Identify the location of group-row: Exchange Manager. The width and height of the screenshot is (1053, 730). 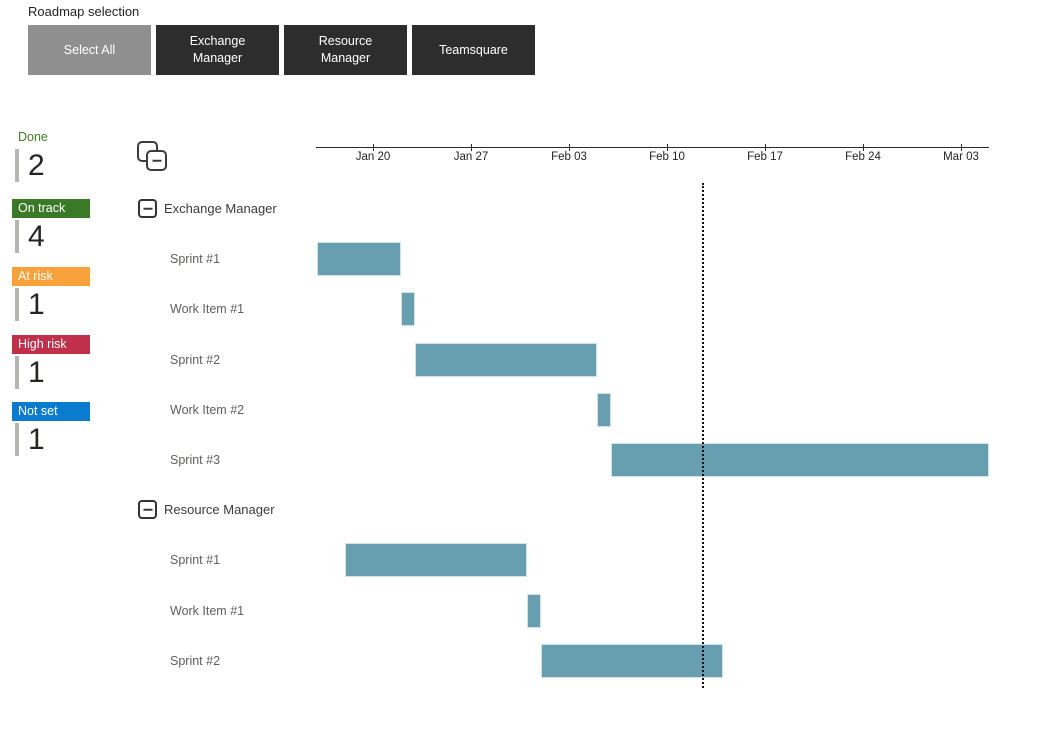
(526, 209).